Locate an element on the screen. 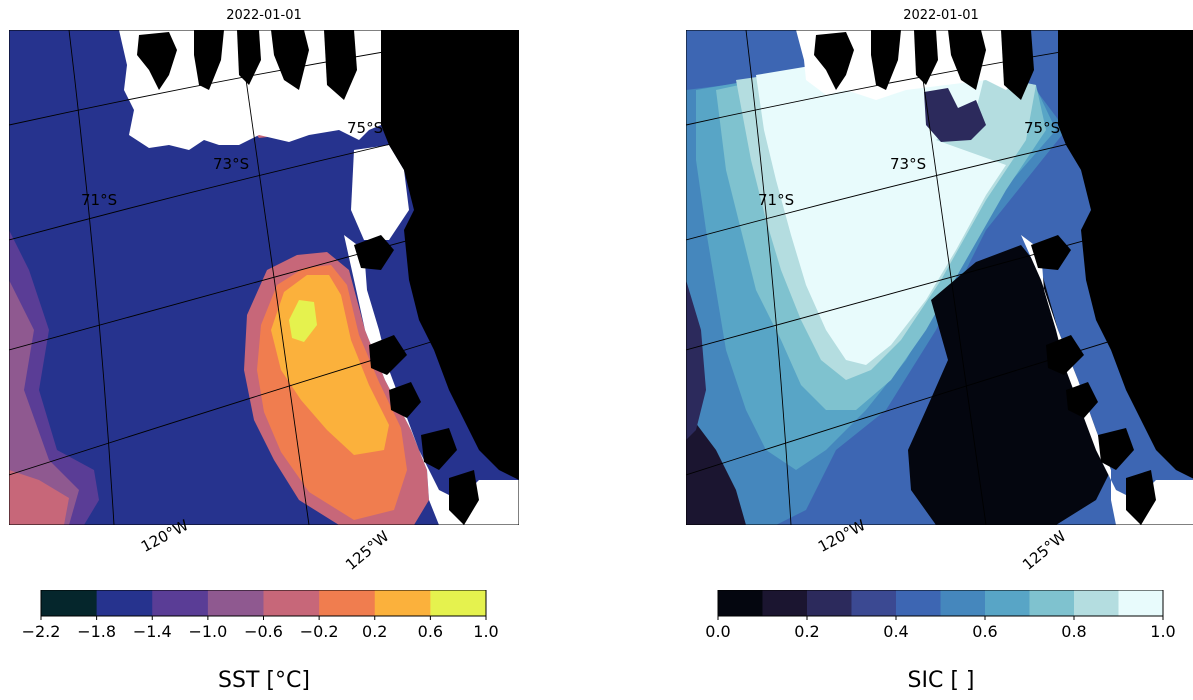  sst-colorbar: −2.2 −1.8 −1.4 −1.0 −0.6 −0.2 0.2 0.6 1.0 is located at coordinates (260, 615).